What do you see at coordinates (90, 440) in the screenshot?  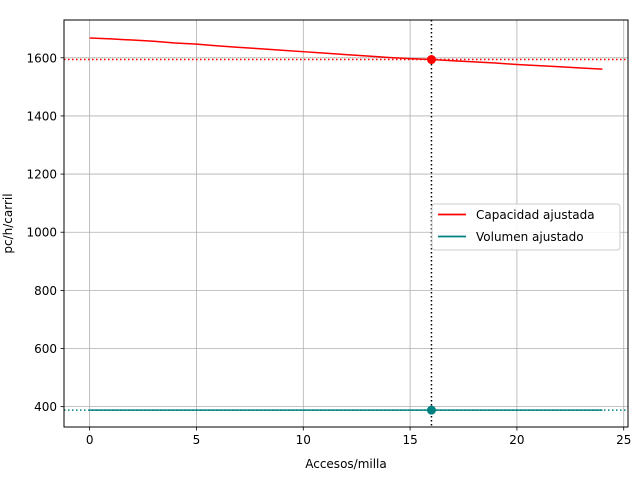 I see `x-tick-label: 0` at bounding box center [90, 440].